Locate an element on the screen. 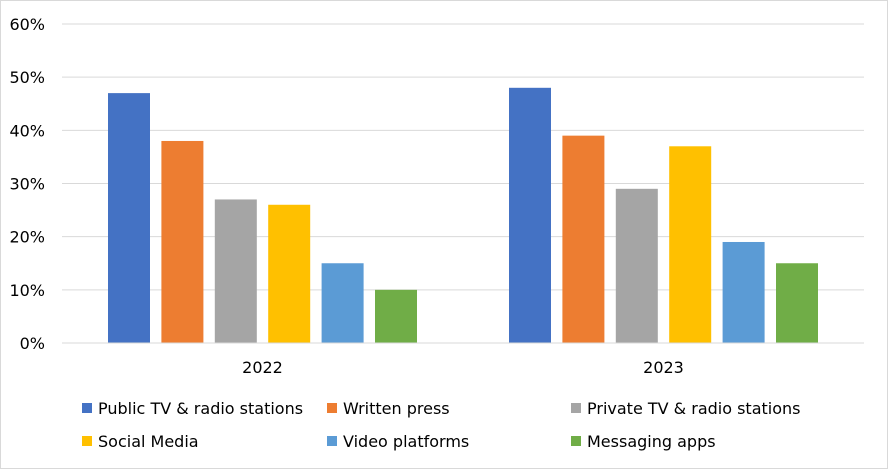 This screenshot has width=888, height=469. x-tick-label: 2022 is located at coordinates (262, 367).